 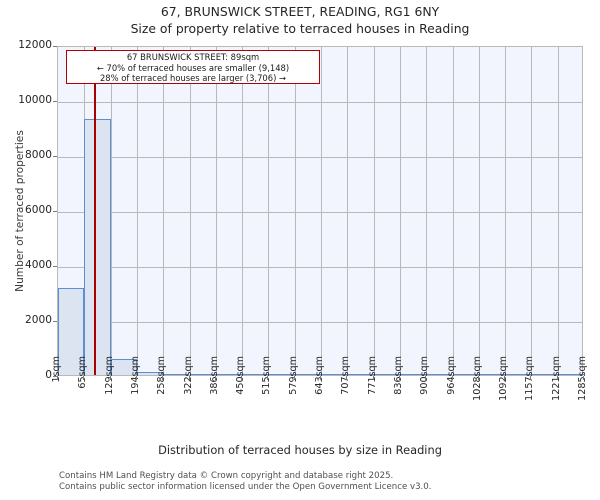 What do you see at coordinates (188, 386) in the screenshot?
I see `x-tick-label: 322sqm` at bounding box center [188, 386].